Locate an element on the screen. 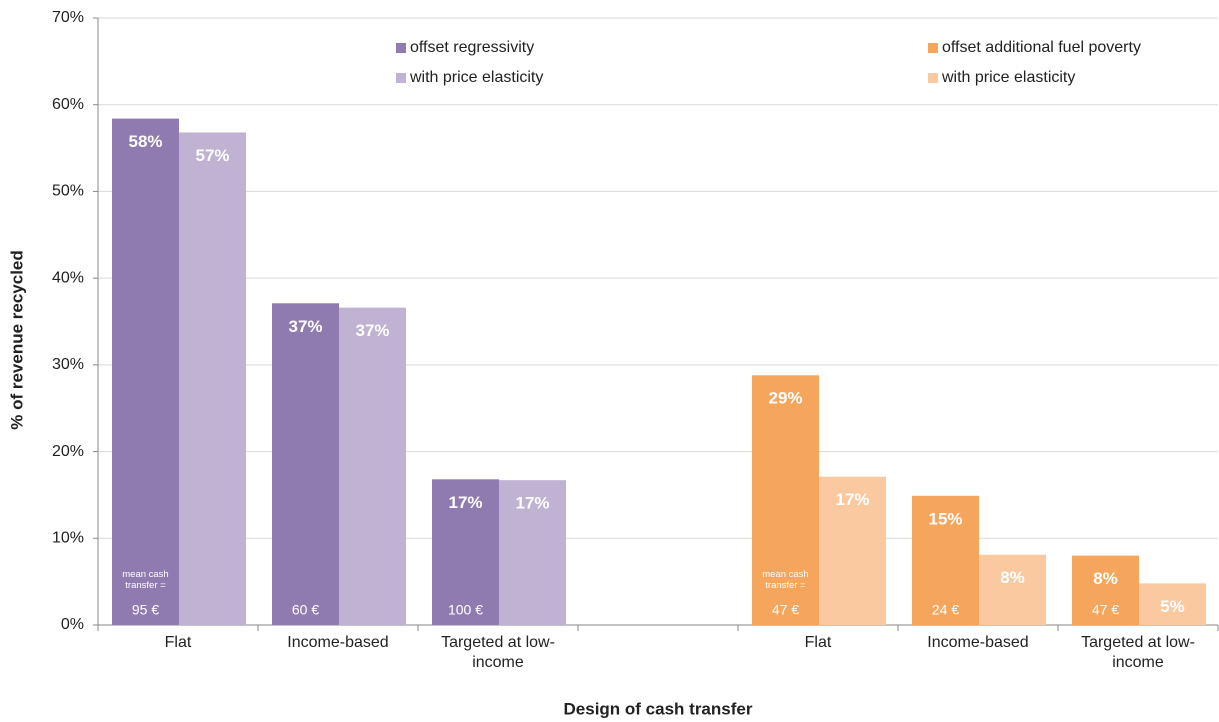  y-tick-label: 30% is located at coordinates (68, 364).